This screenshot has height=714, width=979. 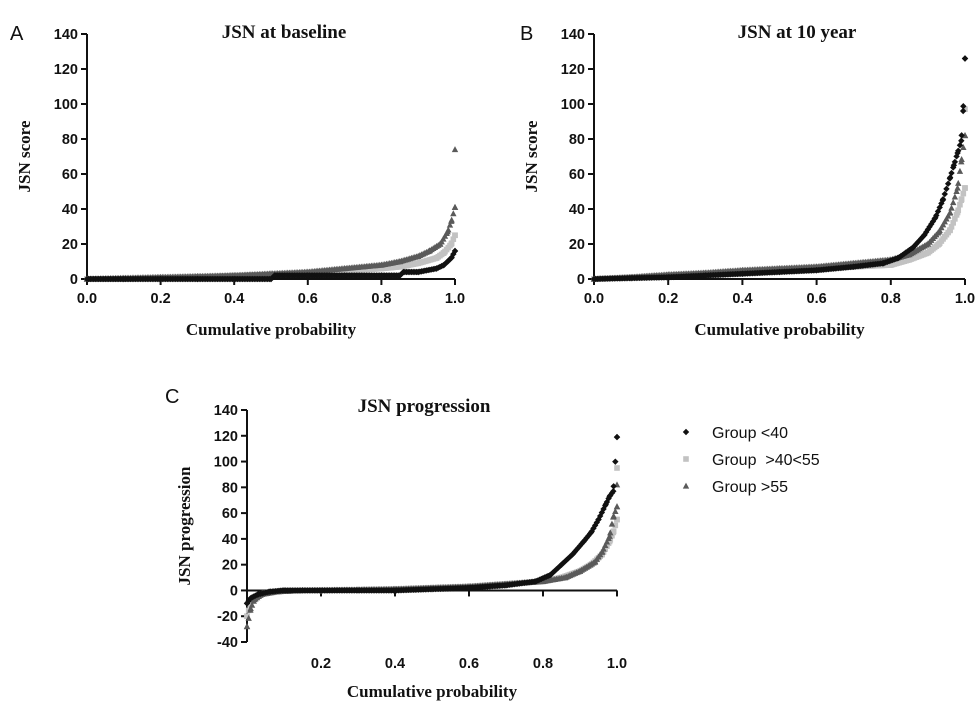 What do you see at coordinates (226, 411) in the screenshot?
I see `y-tick-label: 140` at bounding box center [226, 411].